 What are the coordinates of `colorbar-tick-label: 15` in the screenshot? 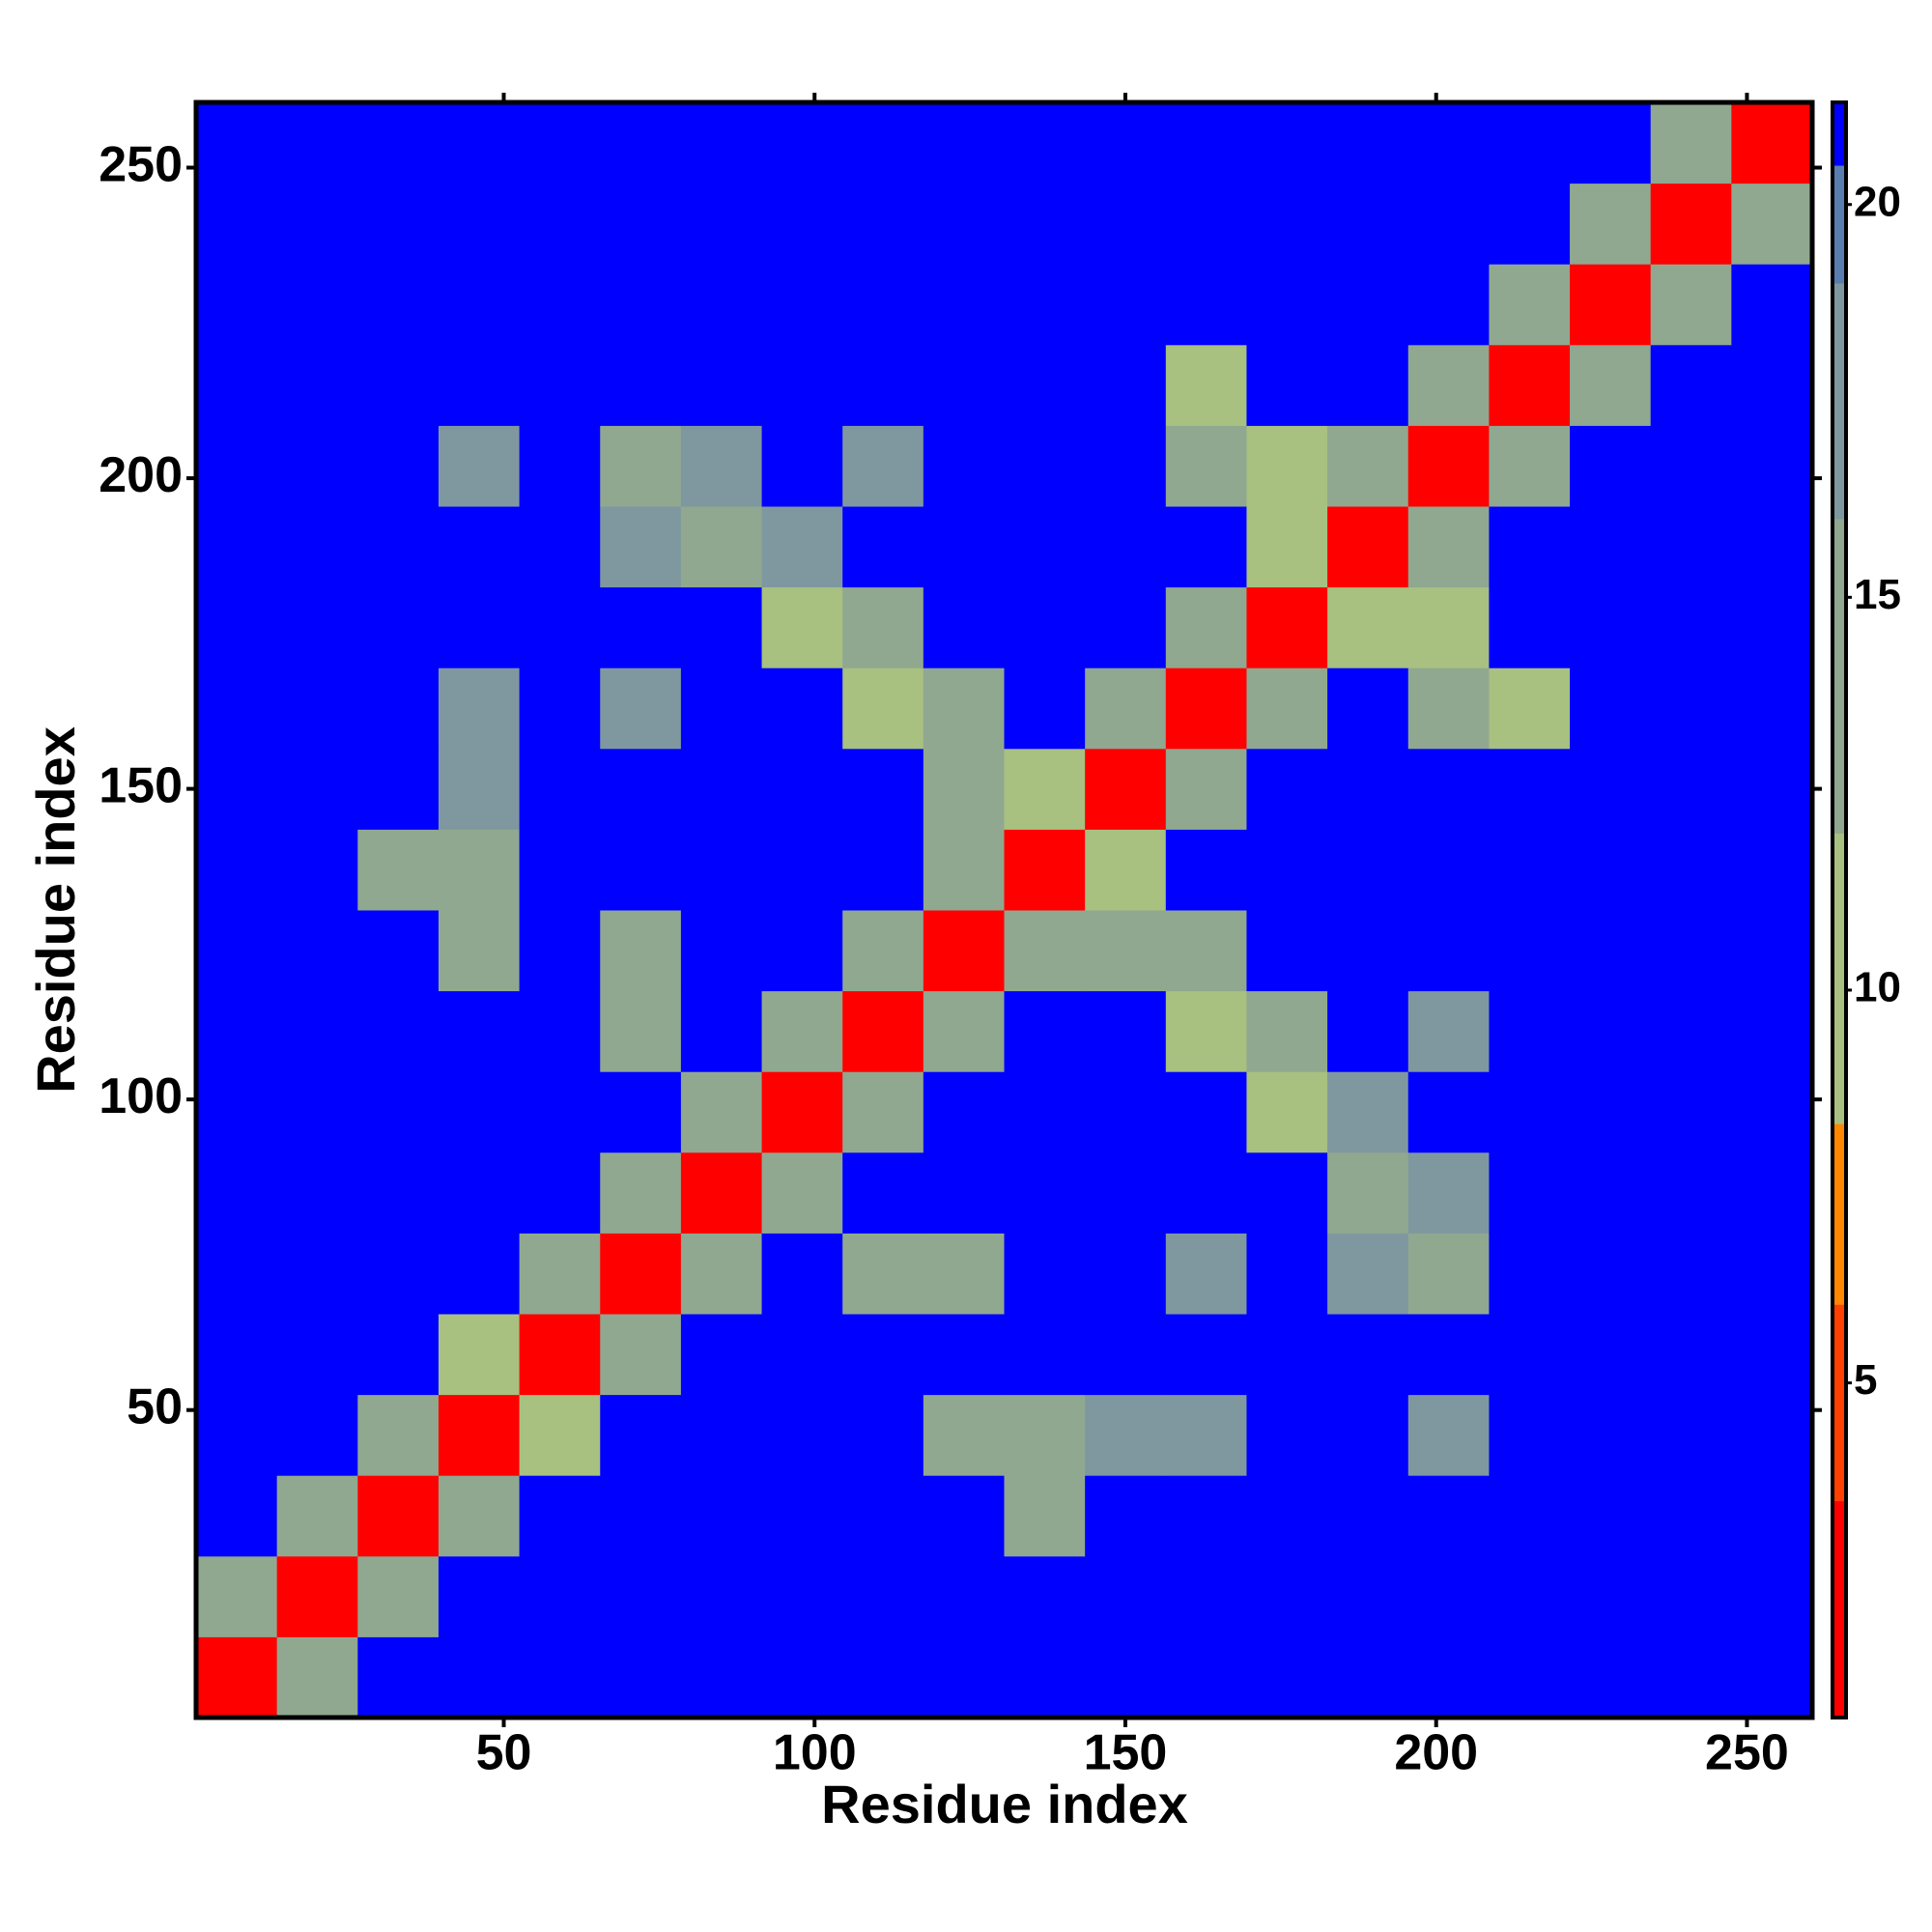 It's located at (1877, 594).